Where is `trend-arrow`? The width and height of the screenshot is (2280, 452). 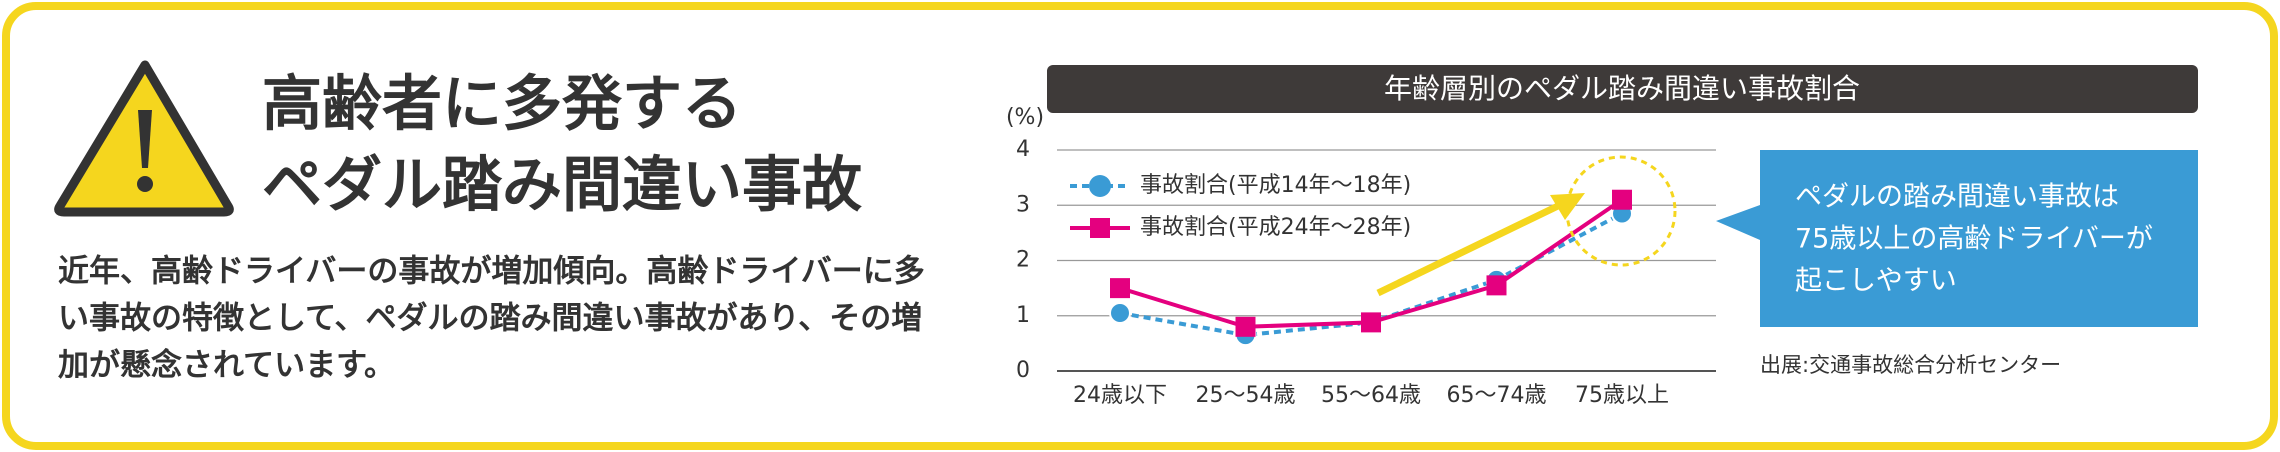
trend-arrow is located at coordinates (1469, 249).